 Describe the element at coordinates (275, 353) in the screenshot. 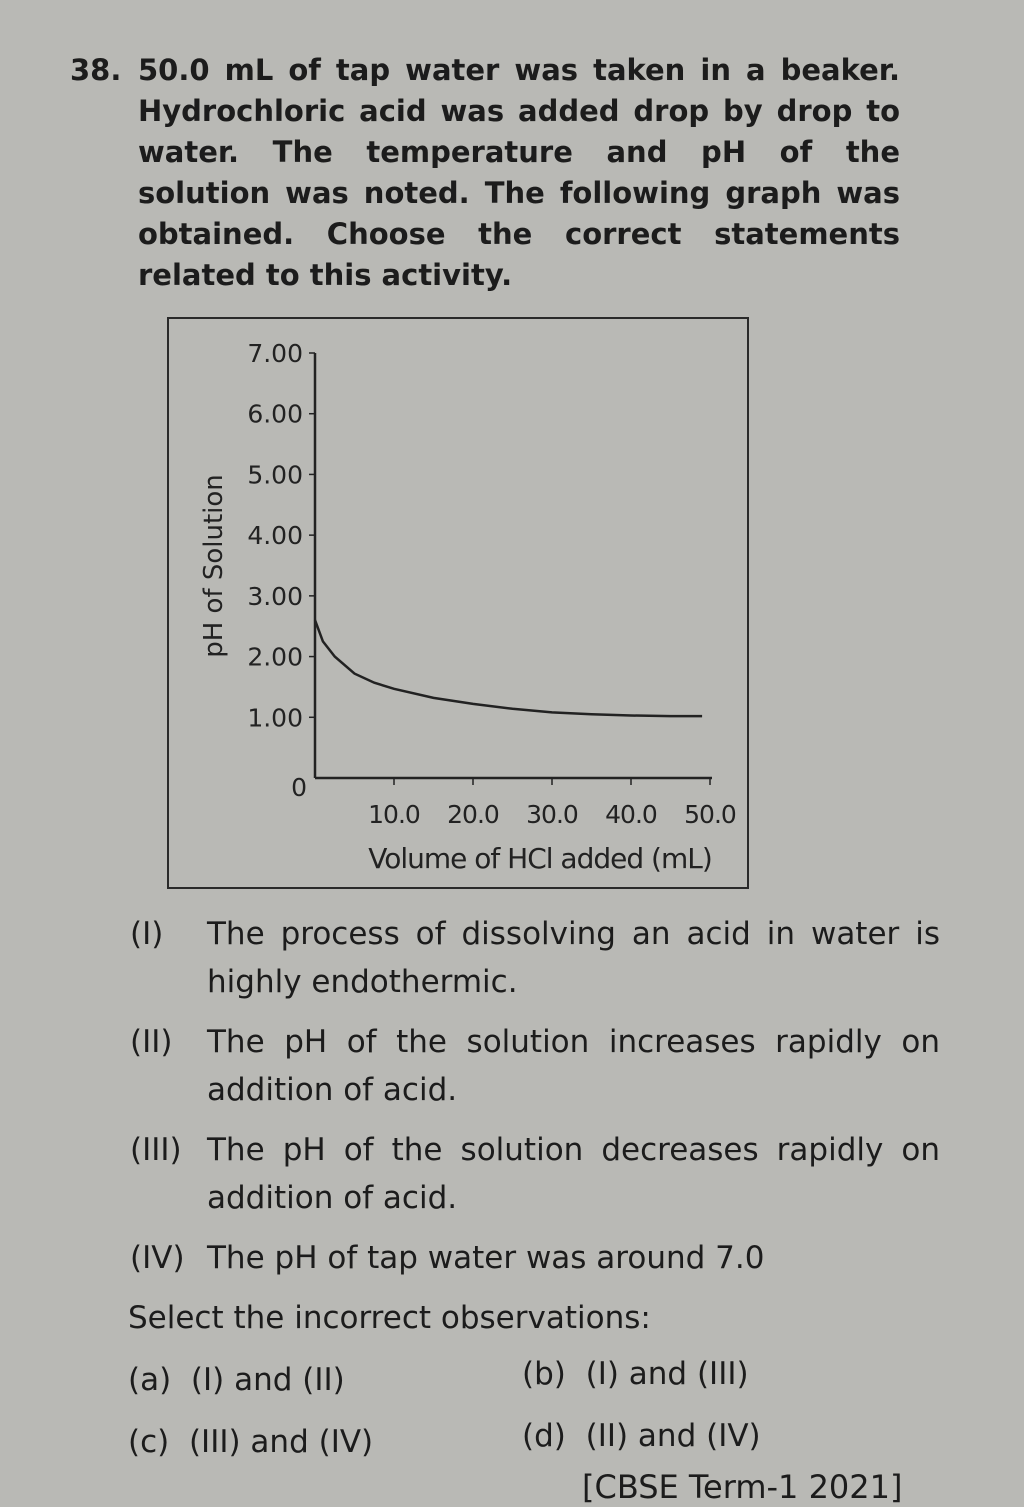

I see `y-tick-label: 7.00` at that location.